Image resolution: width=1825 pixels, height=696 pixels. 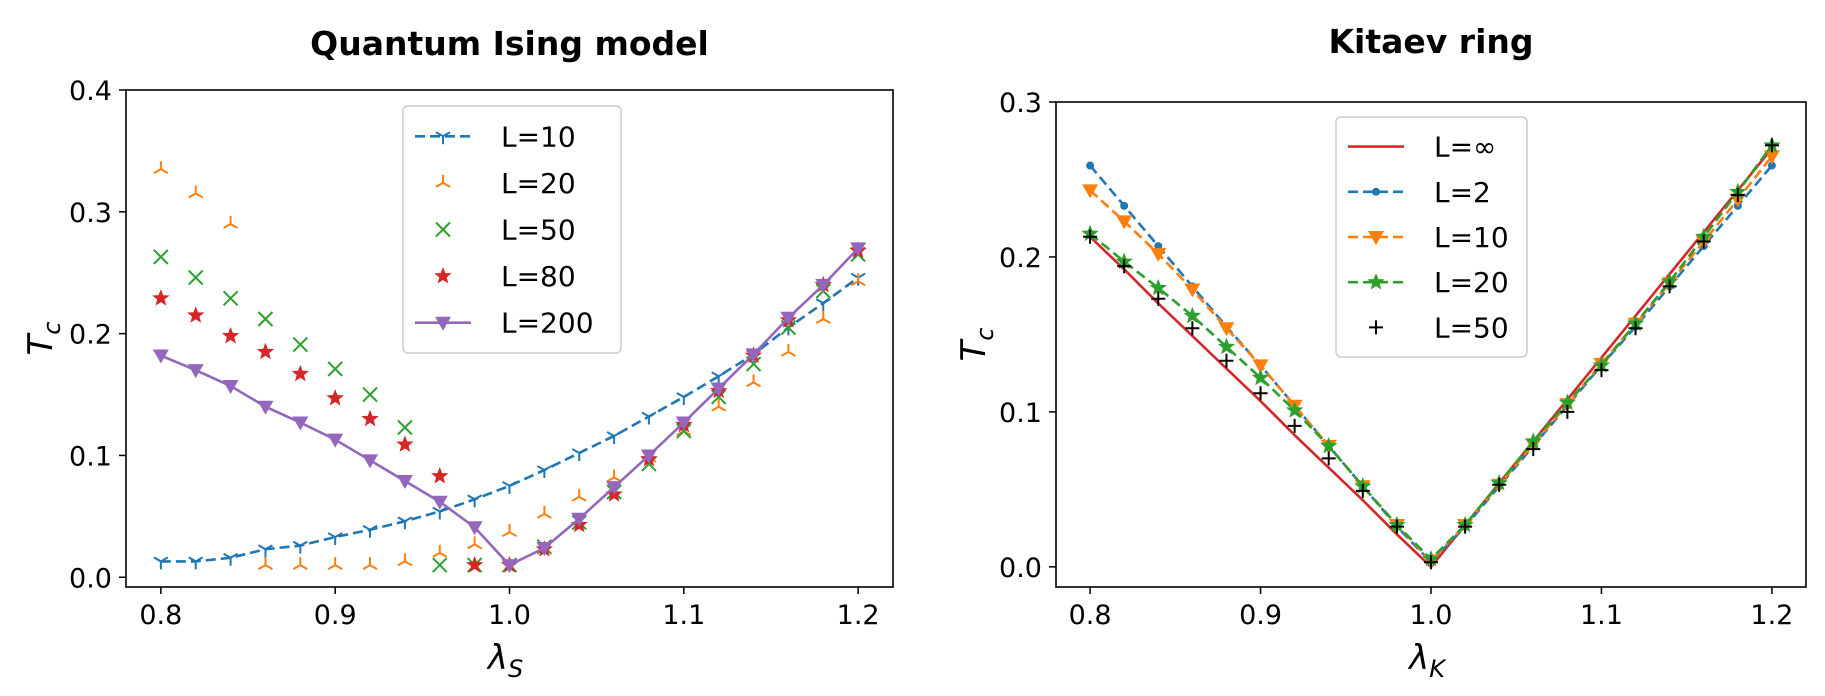 I want to click on legend-item: L=∞, so click(x=1422, y=147).